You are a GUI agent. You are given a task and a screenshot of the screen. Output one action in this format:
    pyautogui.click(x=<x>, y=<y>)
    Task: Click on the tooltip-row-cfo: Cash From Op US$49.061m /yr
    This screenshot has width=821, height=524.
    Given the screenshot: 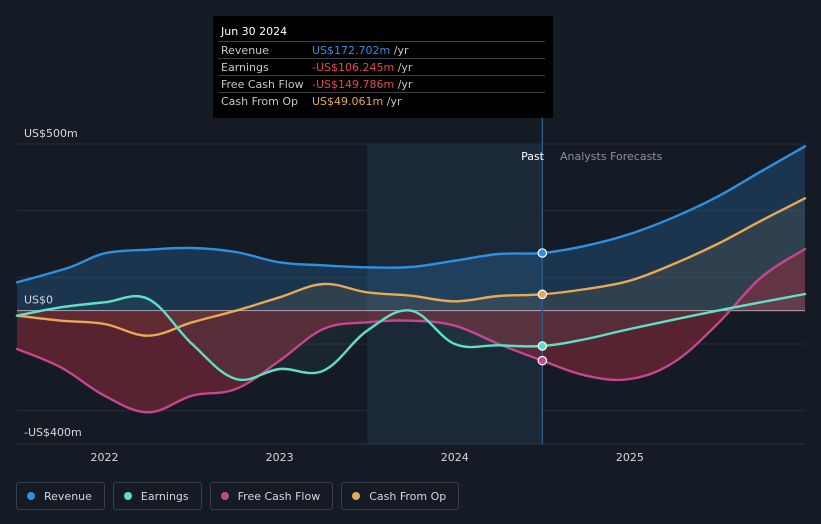 What is the action you would take?
    pyautogui.click(x=381, y=101)
    